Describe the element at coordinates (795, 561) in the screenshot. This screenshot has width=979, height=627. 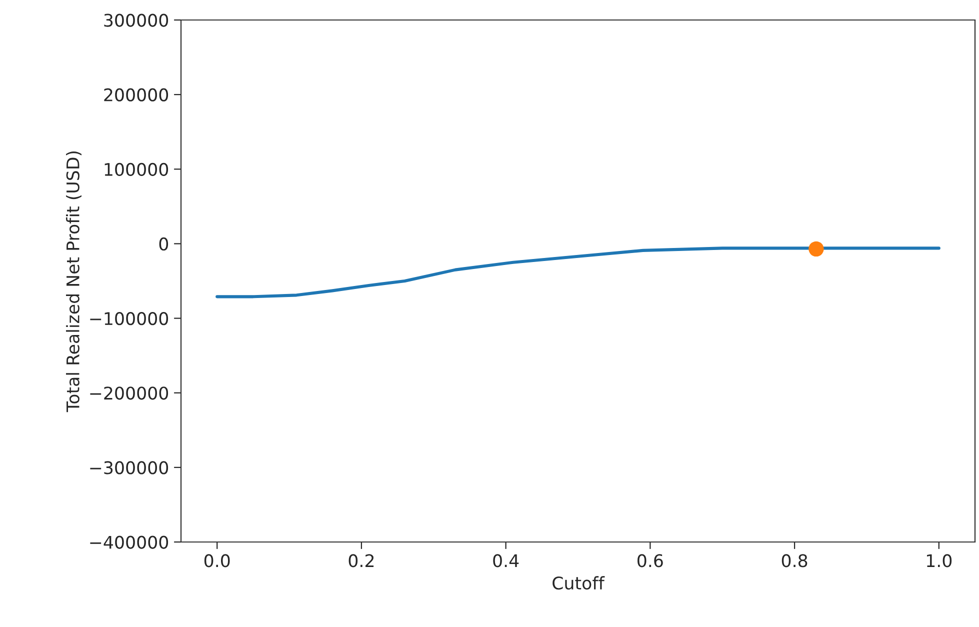
I see `x-tick-label: 0.8` at that location.